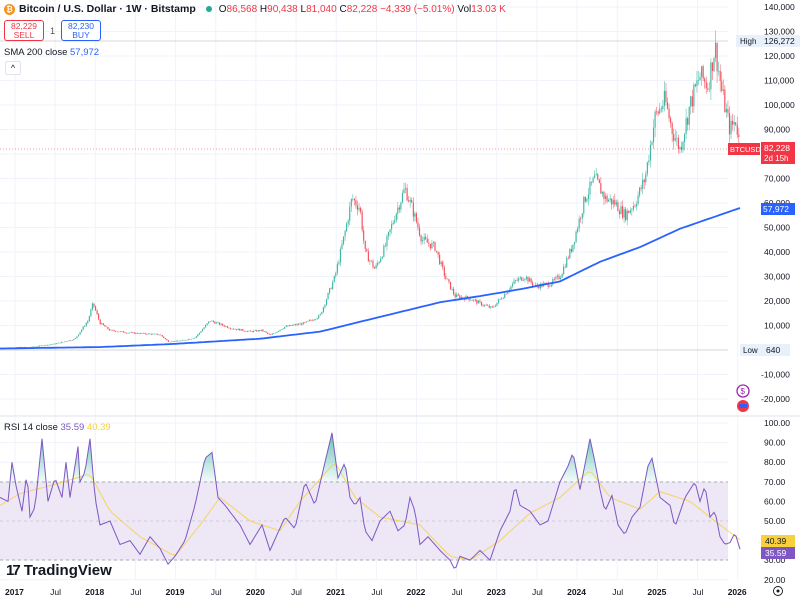 This screenshot has height=600, width=800. Describe the element at coordinates (776, 553) in the screenshot. I see `rsi-tag: 35.59` at that location.